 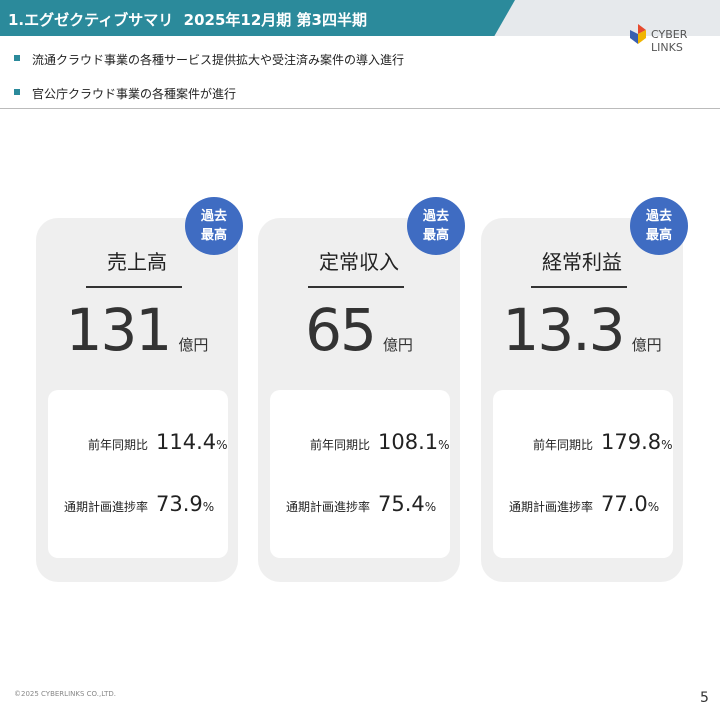 What do you see at coordinates (186, 442) in the screenshot?
I see `detail-value: 114.4` at bounding box center [186, 442].